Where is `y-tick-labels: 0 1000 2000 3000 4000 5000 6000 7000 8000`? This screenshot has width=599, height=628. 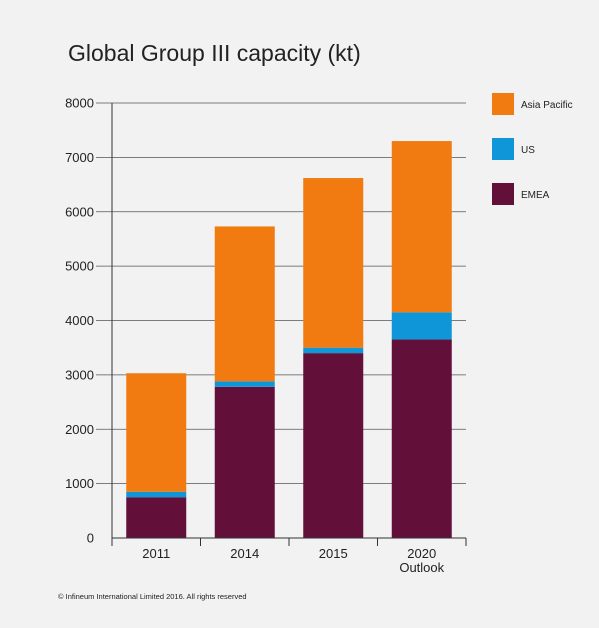
y-tick-labels: 0 1000 2000 3000 4000 5000 6000 7000 8000 is located at coordinates (79, 321).